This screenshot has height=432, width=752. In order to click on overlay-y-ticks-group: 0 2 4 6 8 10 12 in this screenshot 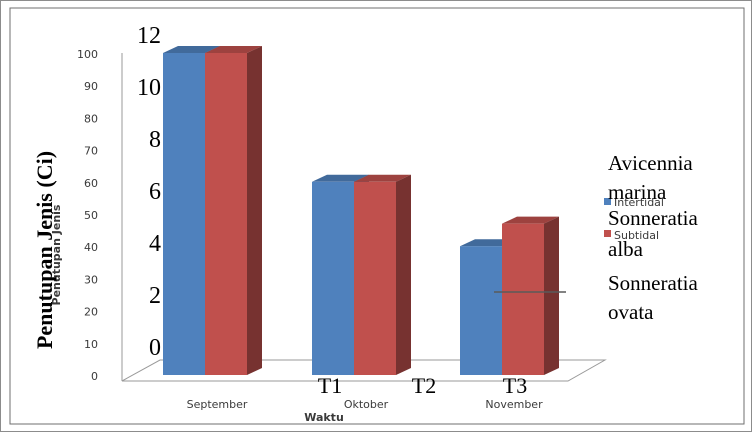, I will do `click(149, 192)`.